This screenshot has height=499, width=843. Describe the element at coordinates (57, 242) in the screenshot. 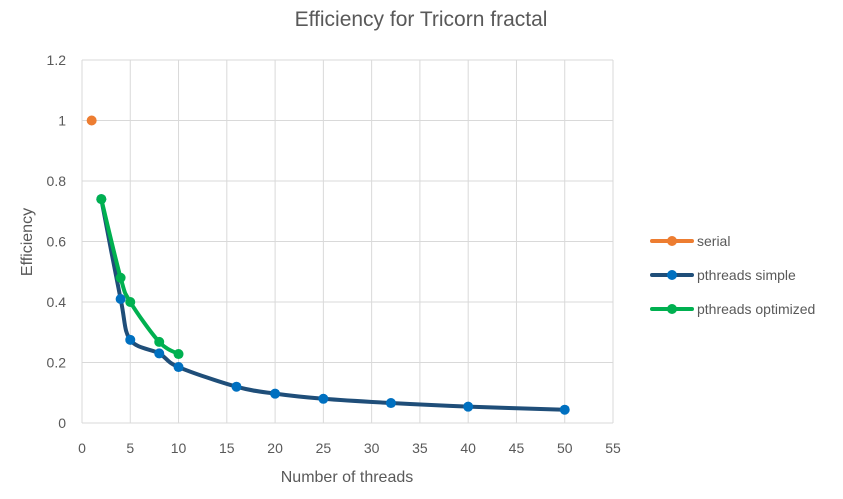

I see `y-tick-label: 0.6` at that location.